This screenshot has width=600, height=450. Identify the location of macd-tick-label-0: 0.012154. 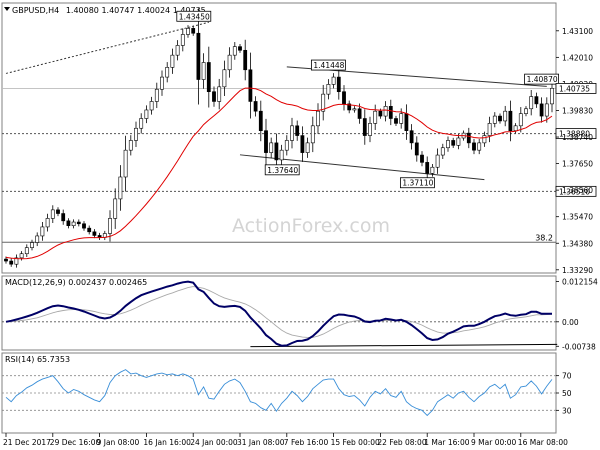
(580, 281).